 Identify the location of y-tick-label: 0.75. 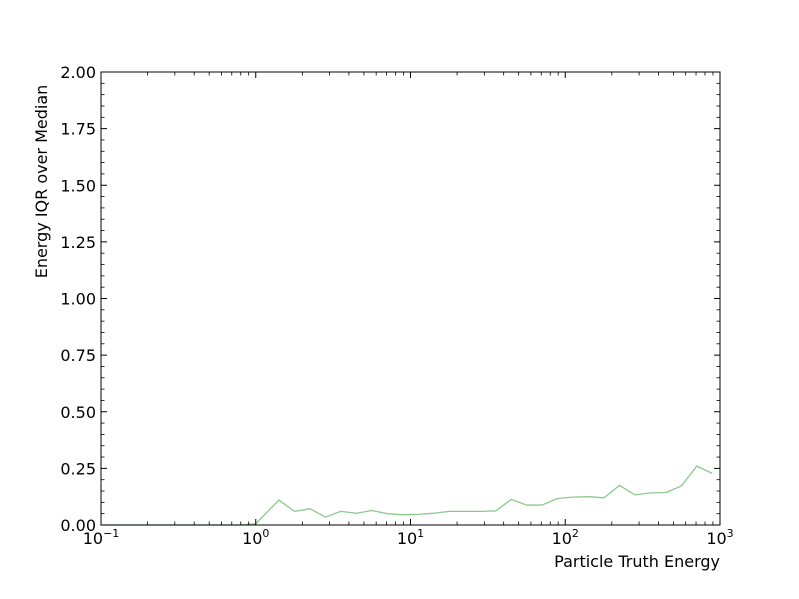
(78, 355).